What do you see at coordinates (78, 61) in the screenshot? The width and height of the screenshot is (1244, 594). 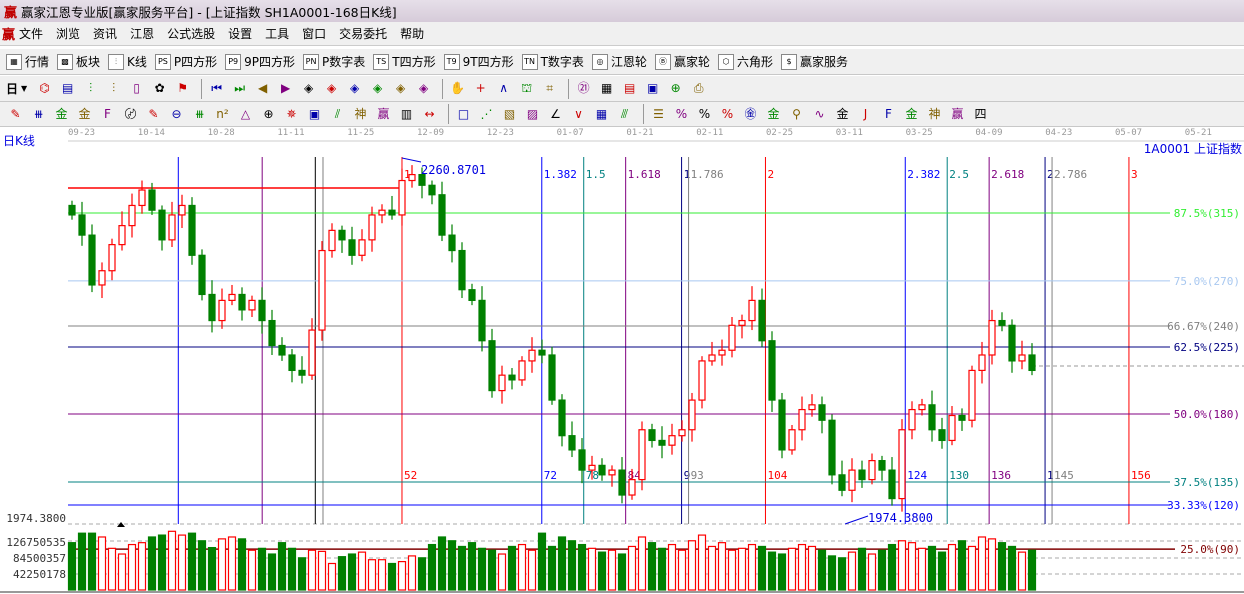 I see `toolbar-button: ▩ 板块` at bounding box center [78, 61].